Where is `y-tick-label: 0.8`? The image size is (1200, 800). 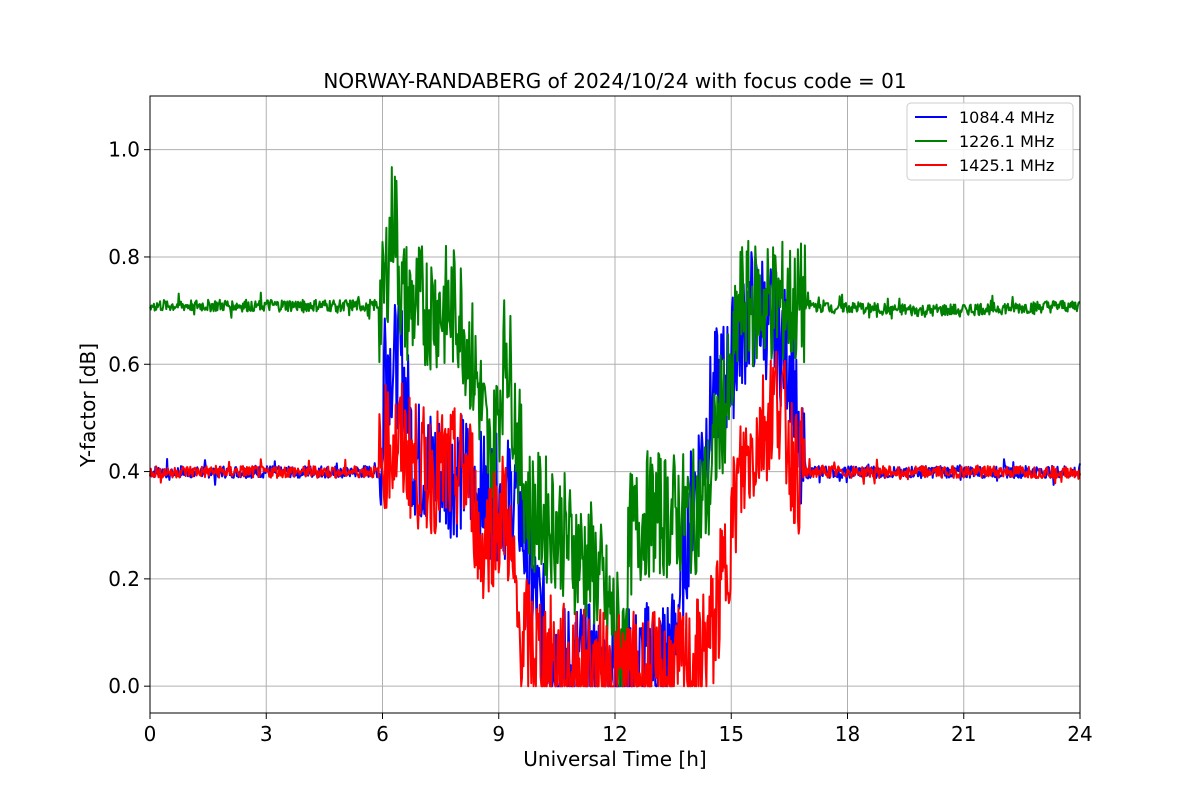
y-tick-label: 0.8 is located at coordinates (124, 257).